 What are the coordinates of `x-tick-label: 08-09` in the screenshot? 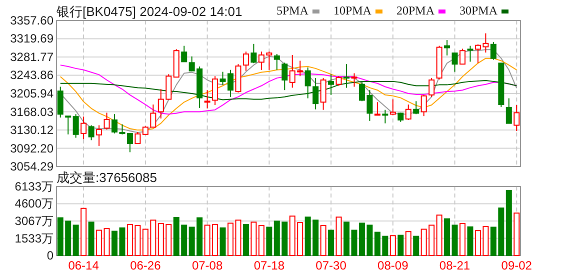 It's located at (393, 265).